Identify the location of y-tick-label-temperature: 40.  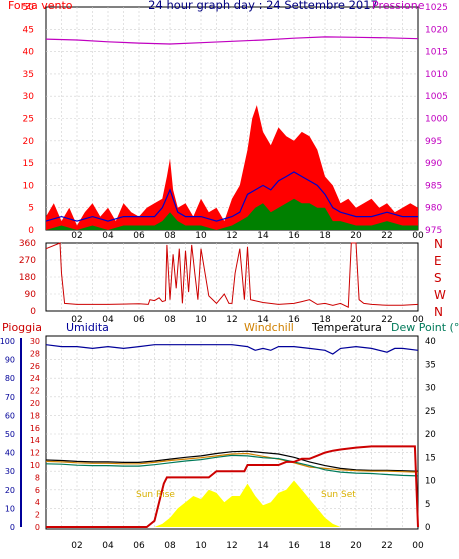
(430, 342).